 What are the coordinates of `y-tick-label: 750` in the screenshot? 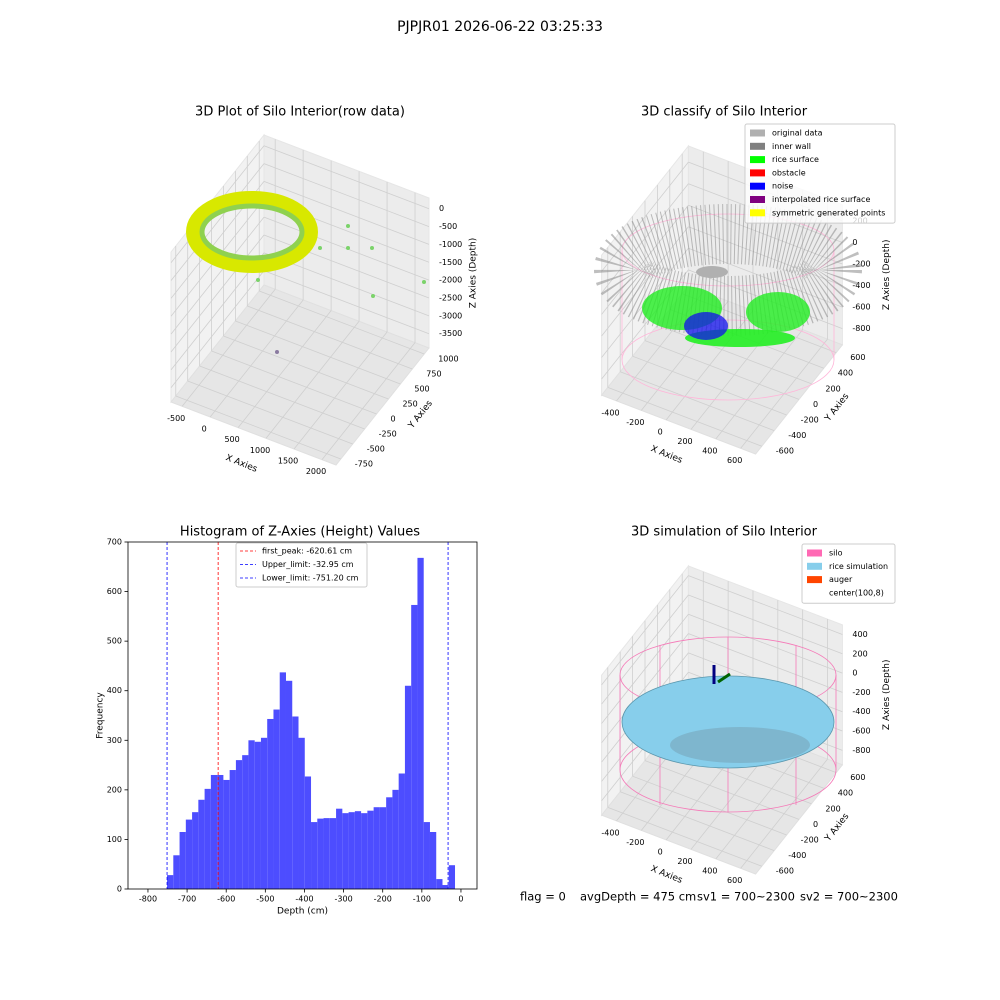 It's located at (433, 374).